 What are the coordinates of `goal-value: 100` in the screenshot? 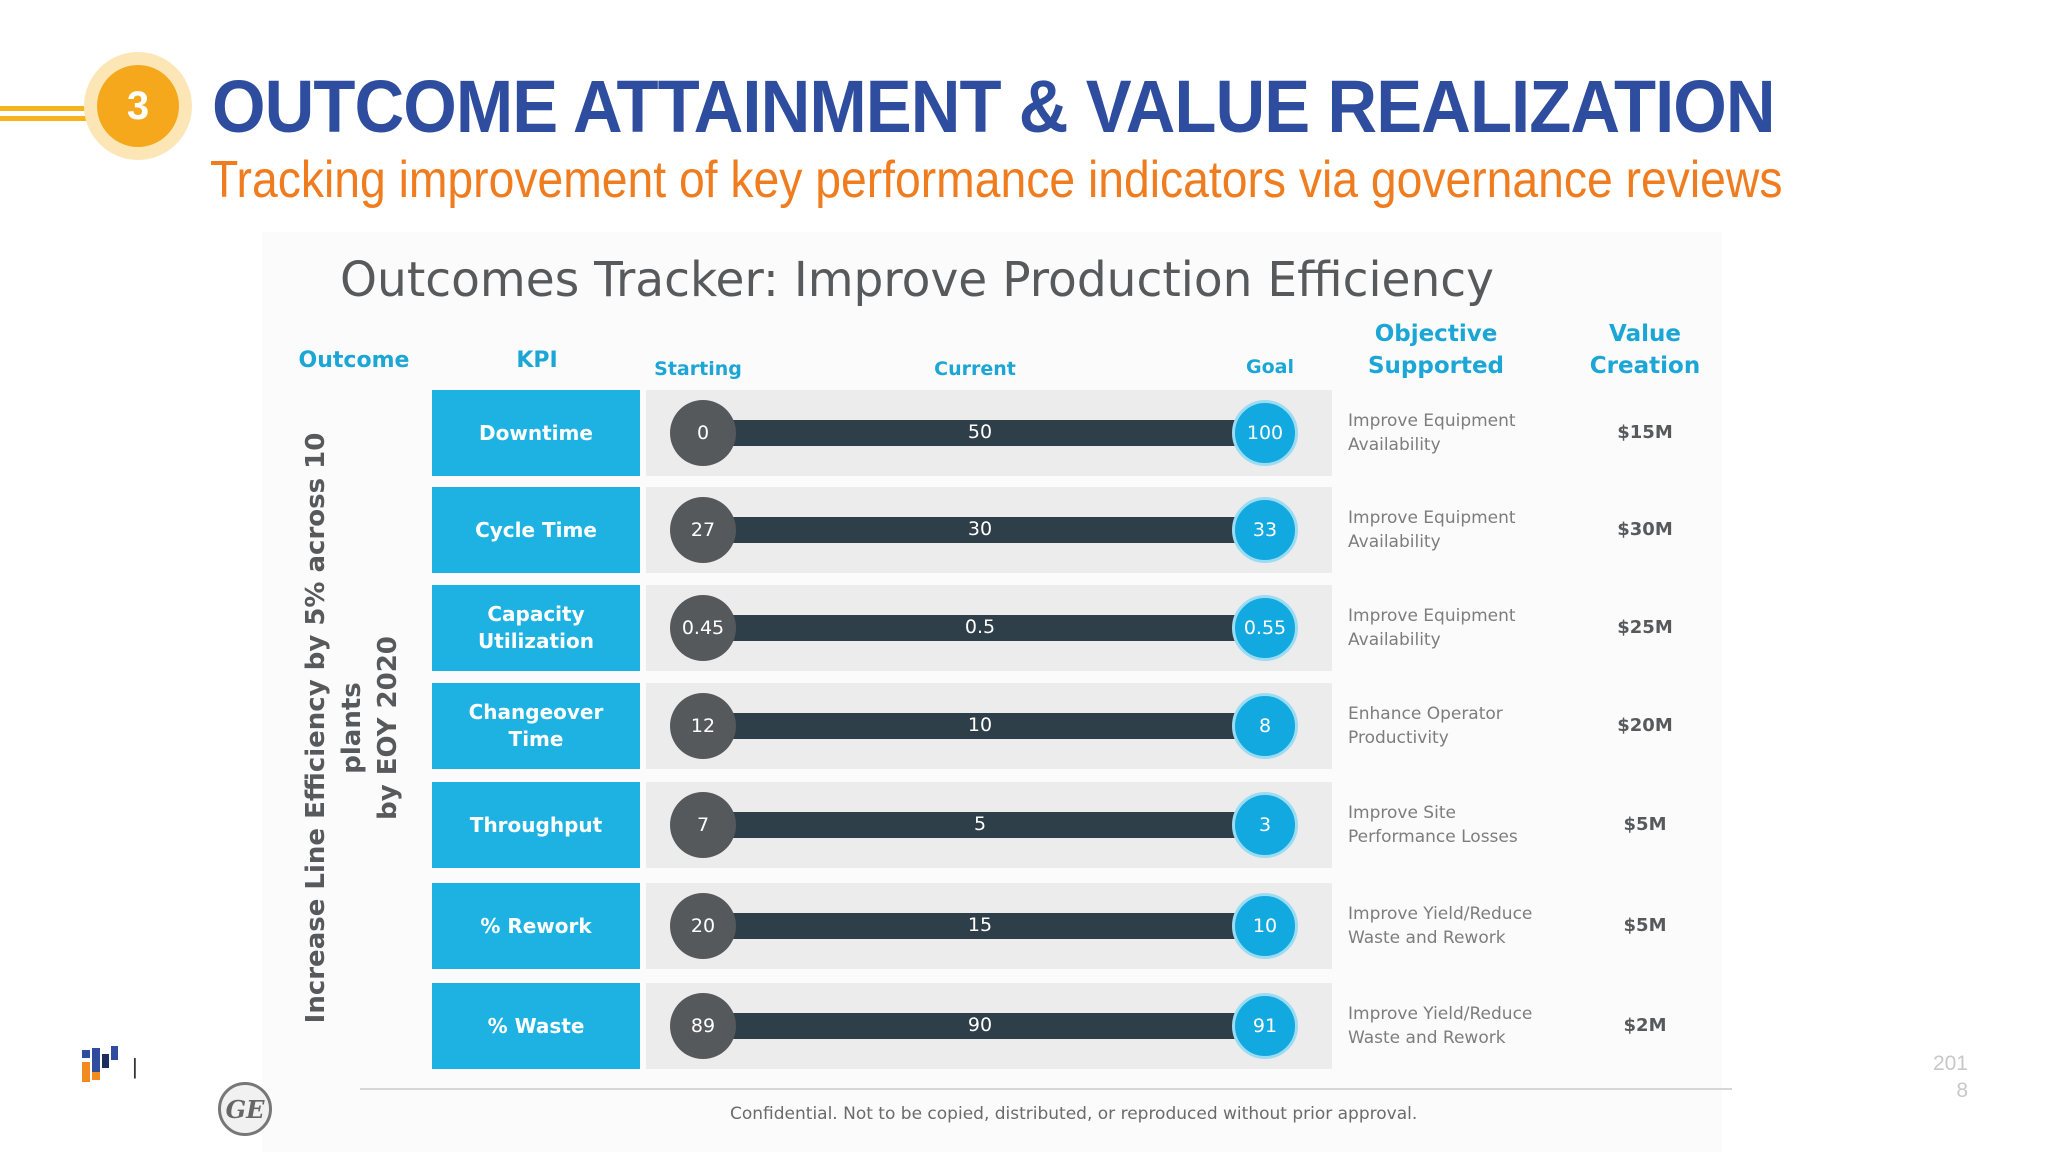 It's located at (1265, 433).